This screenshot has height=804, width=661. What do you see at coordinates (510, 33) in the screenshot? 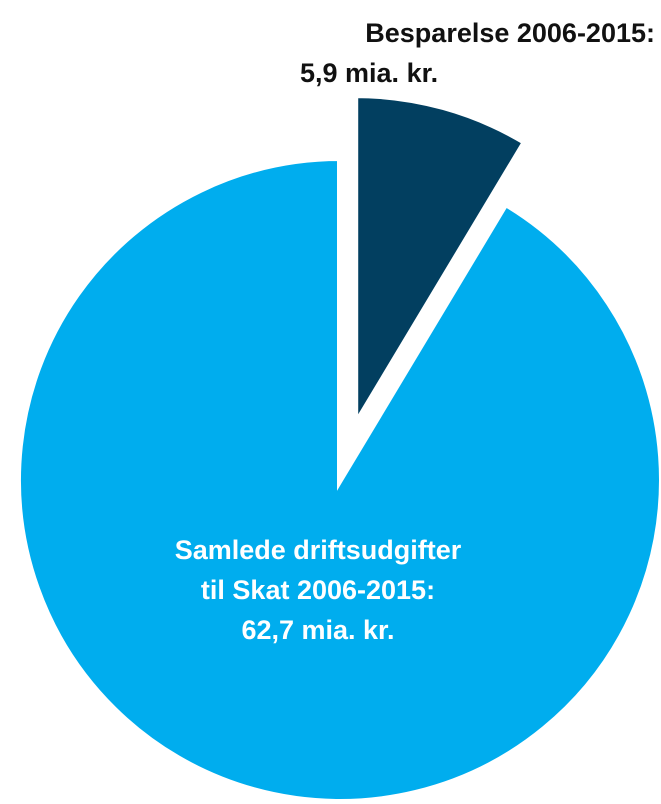
I see `slice-label: Besparelse 2006-2015:` at bounding box center [510, 33].